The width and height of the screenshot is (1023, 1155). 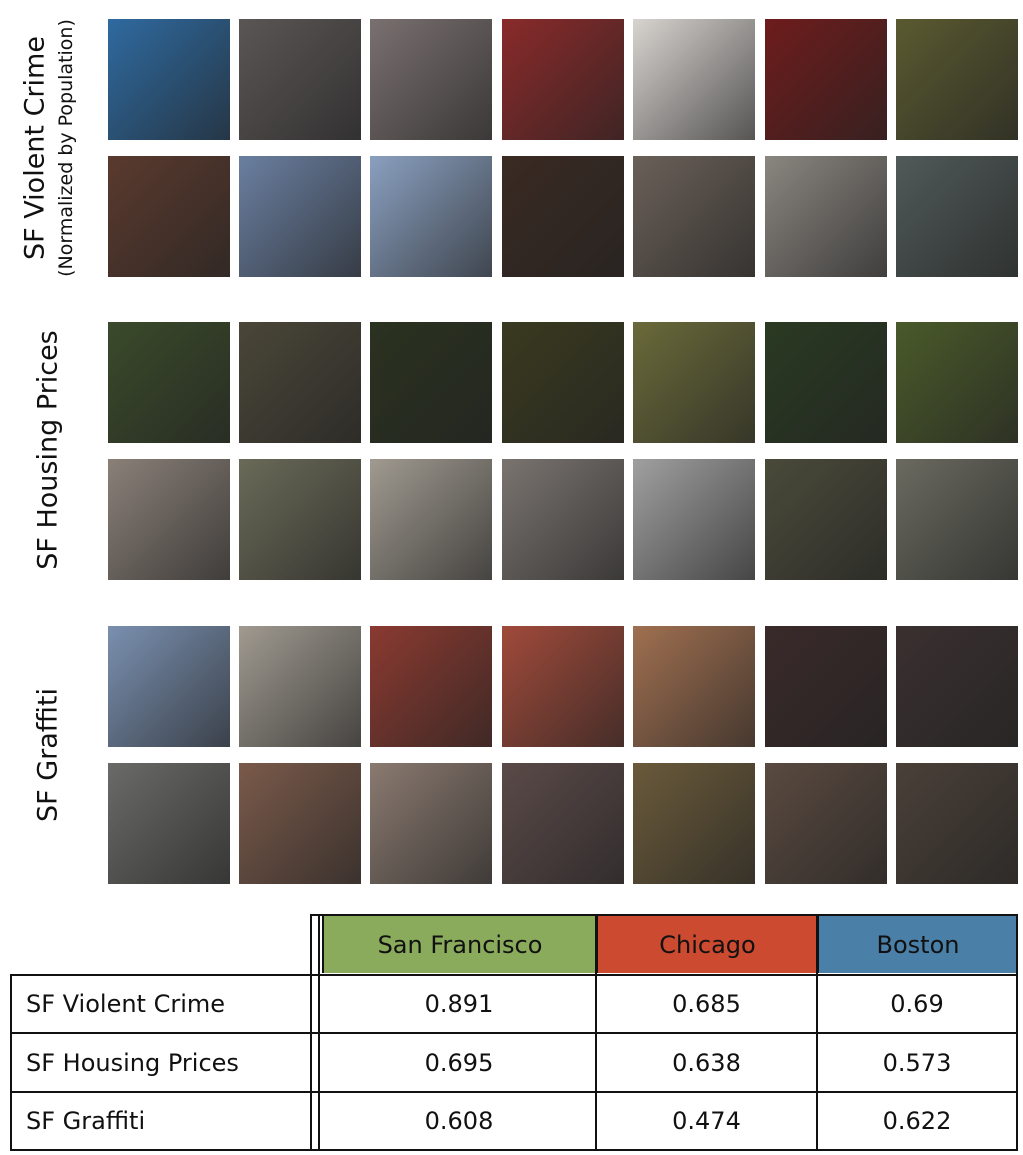 What do you see at coordinates (66, 148) in the screenshot?
I see `group-sublabel: (Normalized by Population)` at bounding box center [66, 148].